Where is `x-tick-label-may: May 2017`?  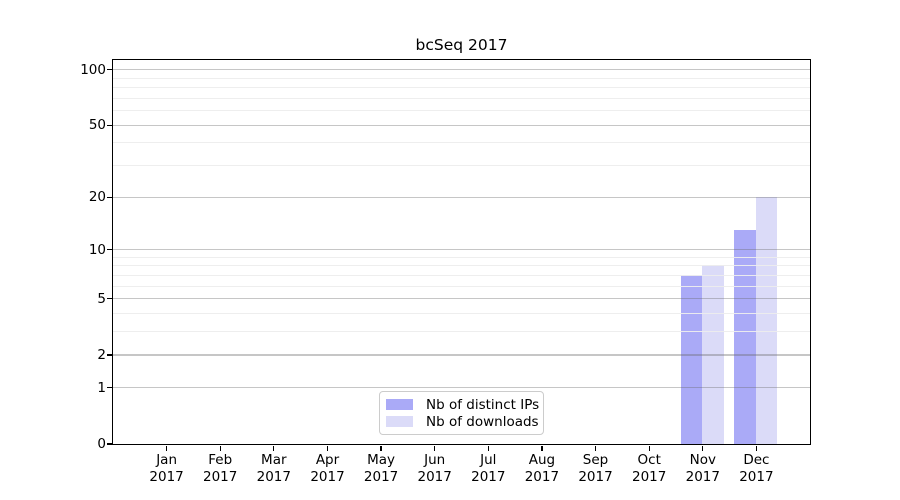
x-tick-label-may: May 2017 is located at coordinates (381, 468).